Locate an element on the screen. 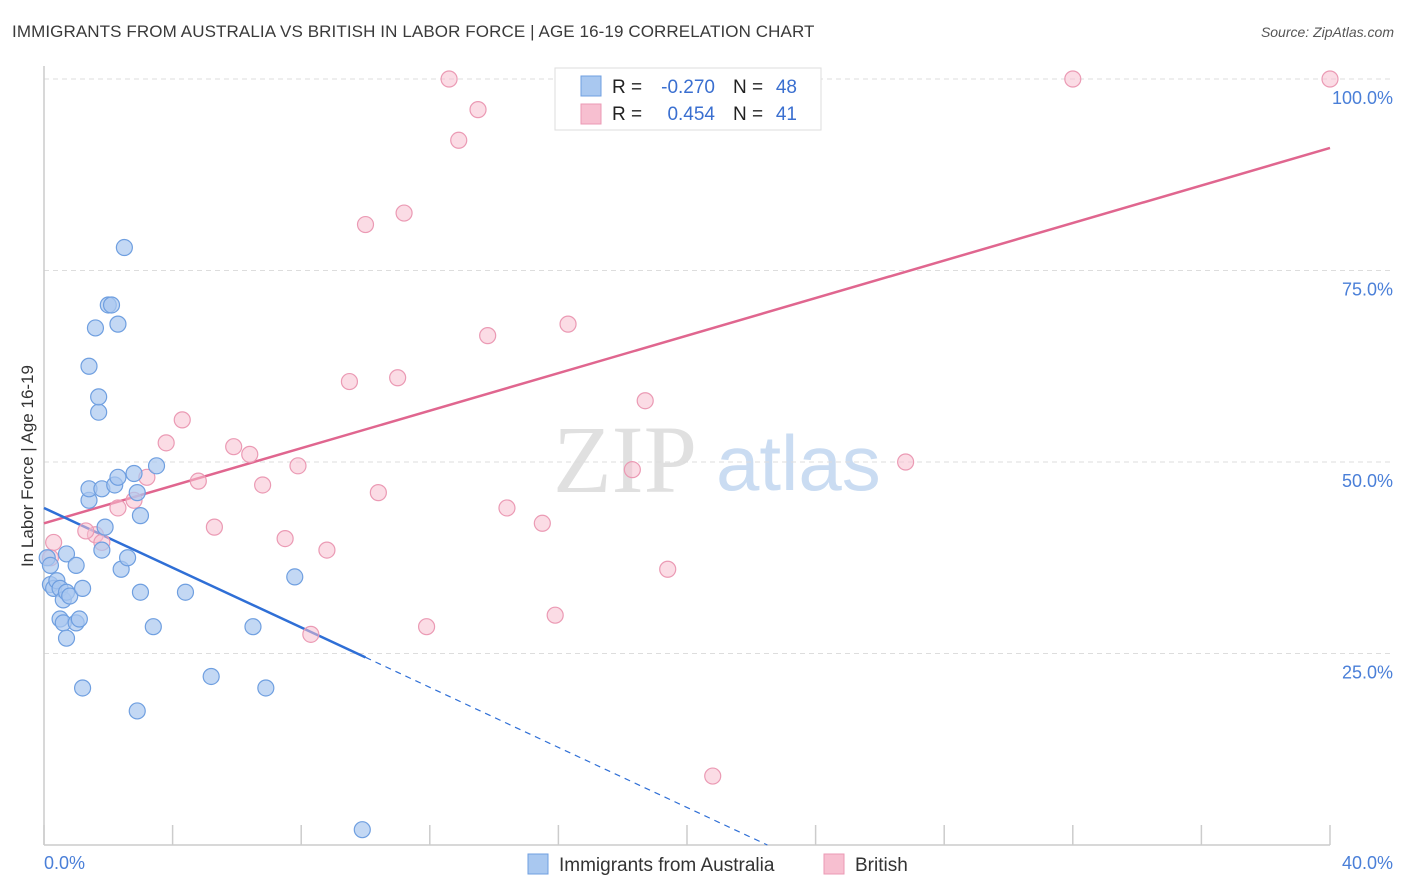 The image size is (1406, 892). stats-n-label-2: N = is located at coordinates (748, 114).